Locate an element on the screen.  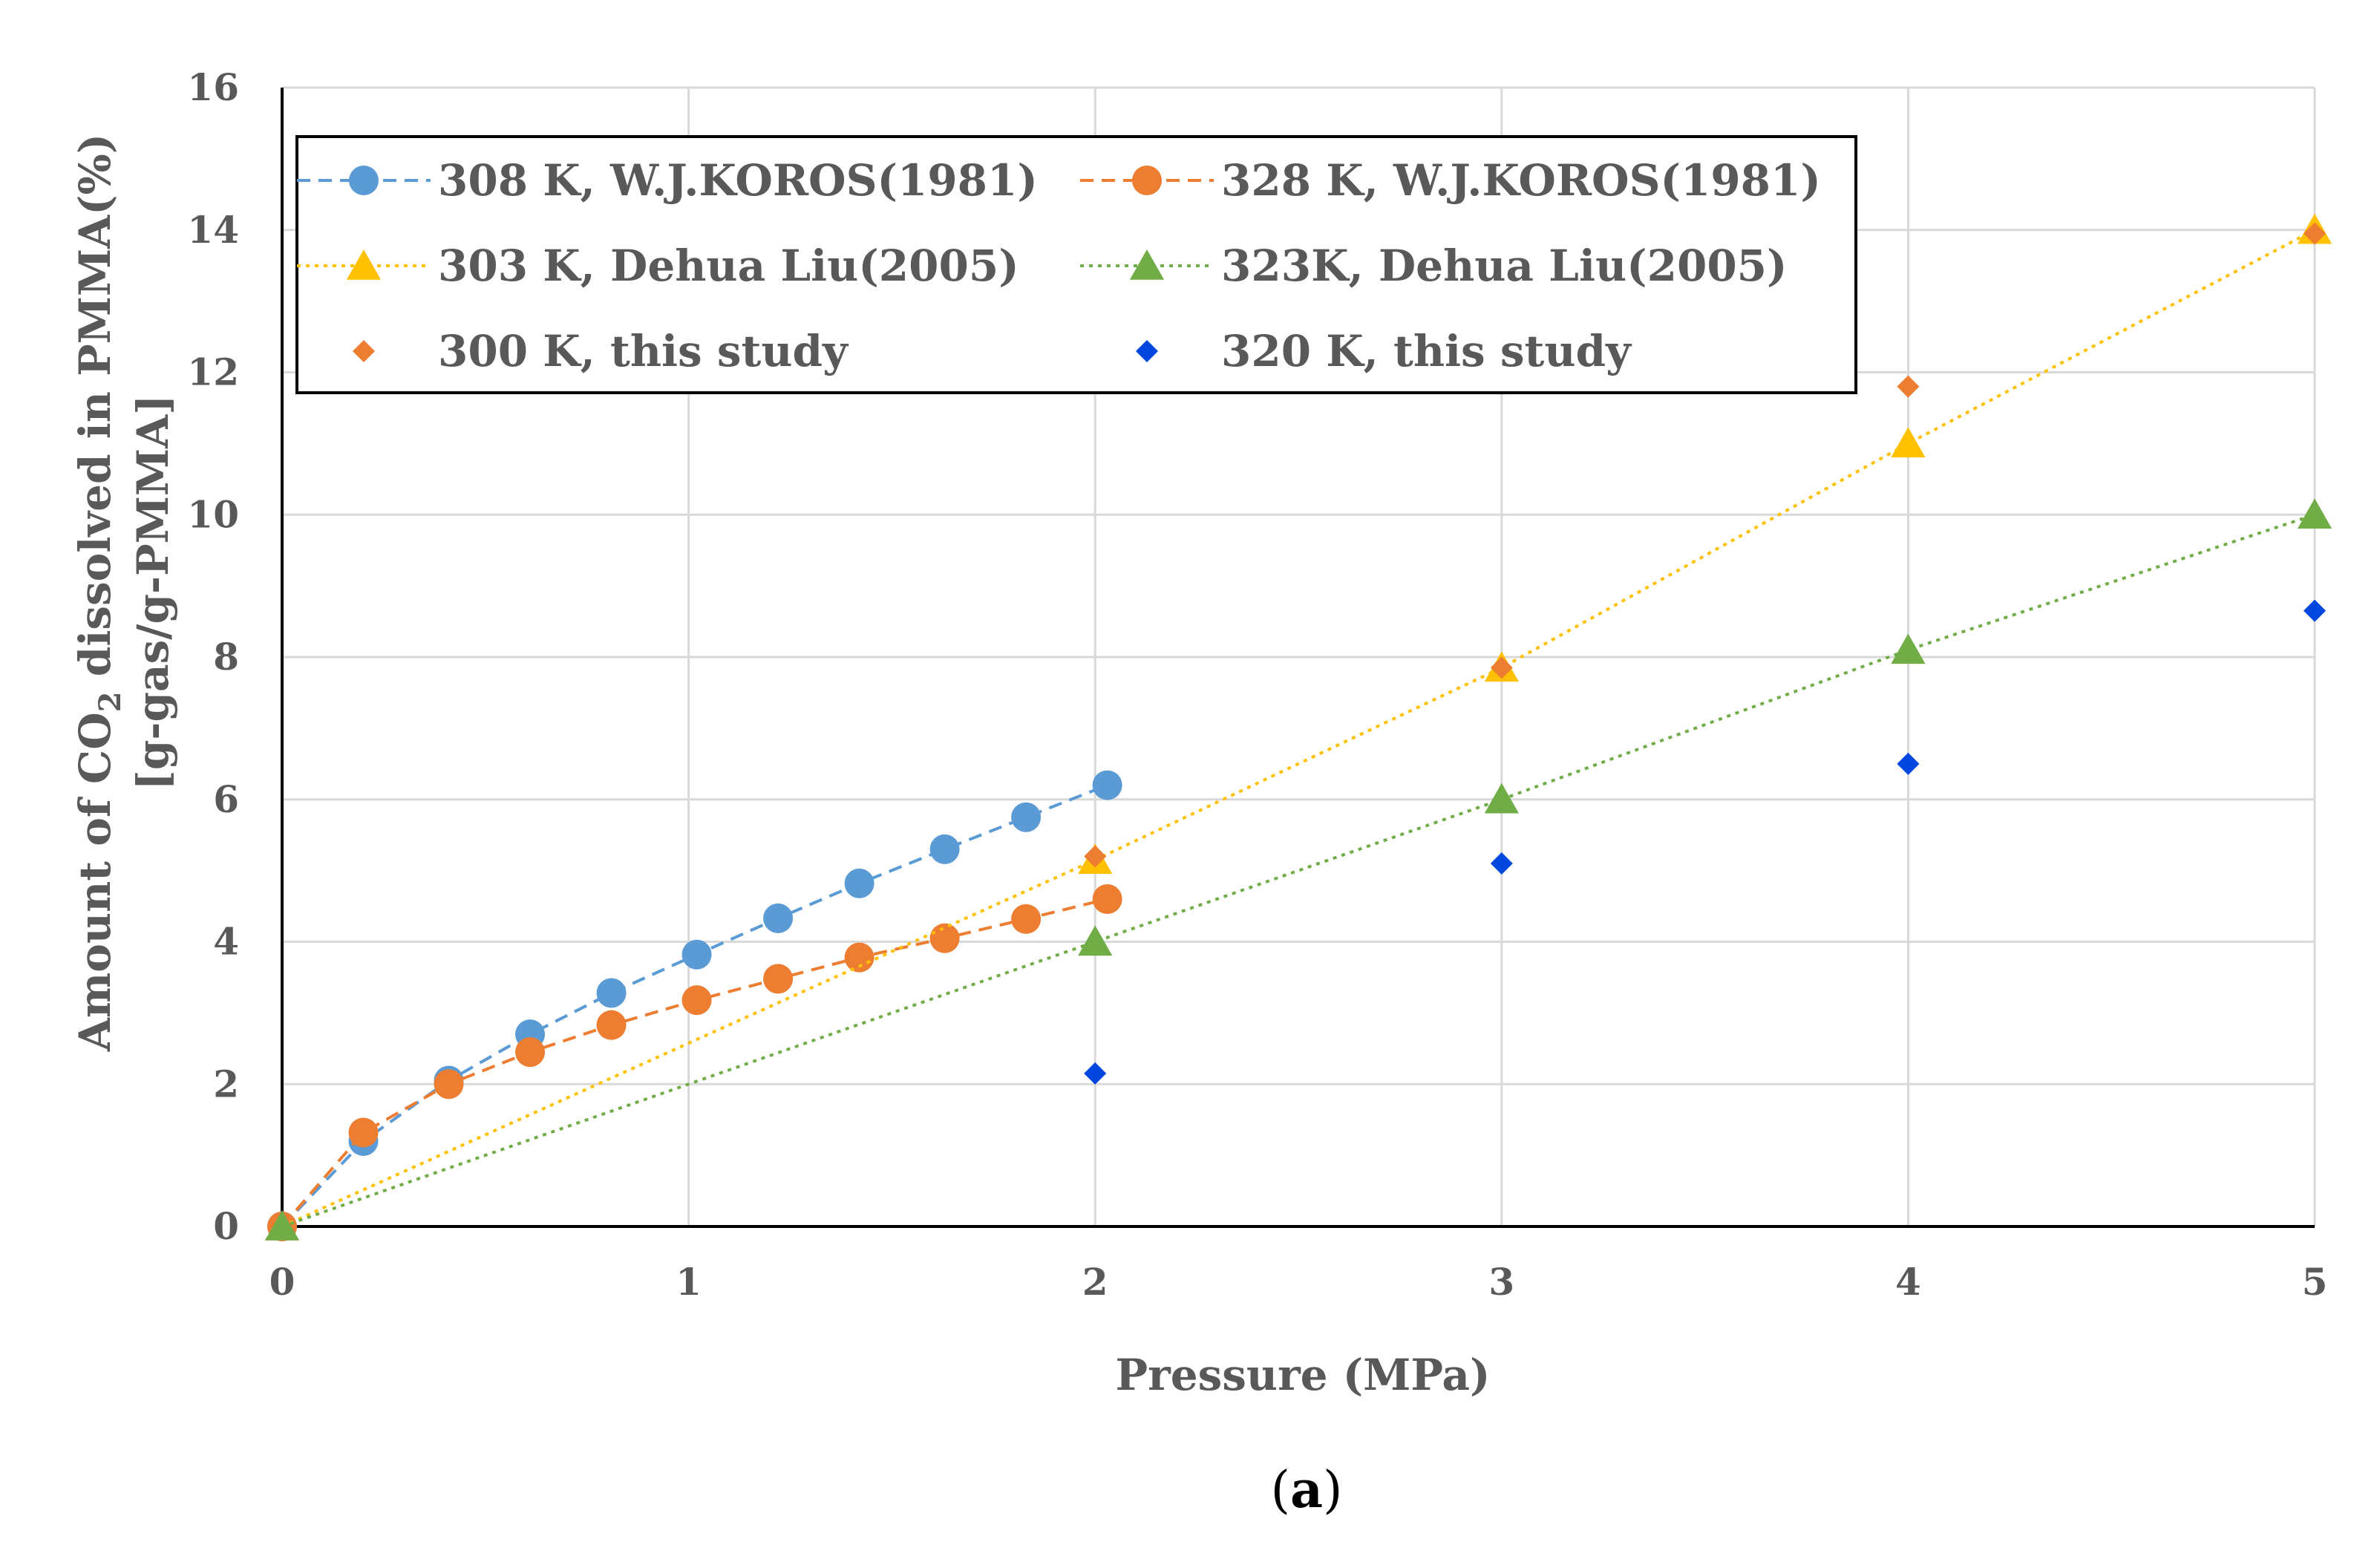
y-tick-label: 0 is located at coordinates (226, 1226).